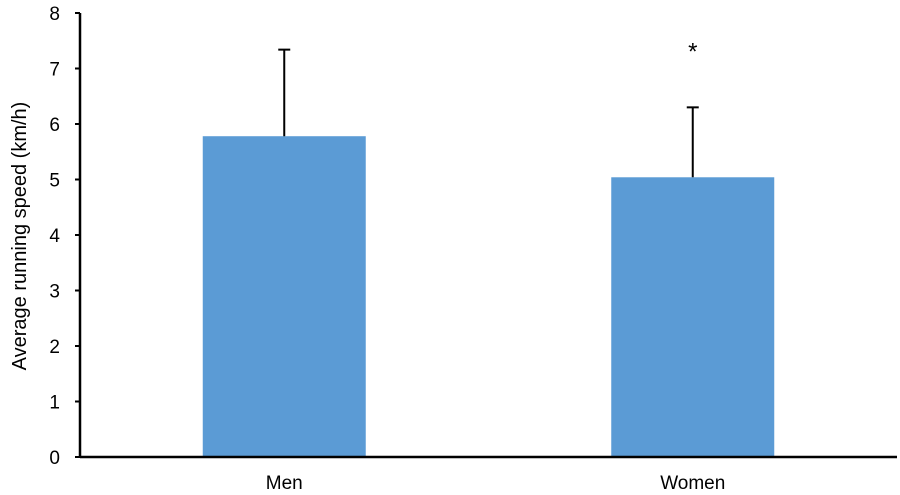 The image size is (900, 495). Describe the element at coordinates (54, 403) in the screenshot. I see `y-tick-label: 1` at that location.